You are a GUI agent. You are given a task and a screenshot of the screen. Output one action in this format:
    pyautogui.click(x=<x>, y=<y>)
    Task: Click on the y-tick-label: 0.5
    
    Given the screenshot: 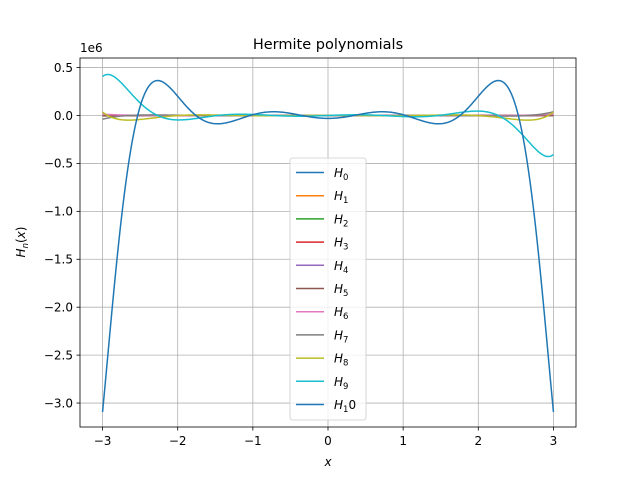 What is the action you would take?
    pyautogui.click(x=63, y=68)
    